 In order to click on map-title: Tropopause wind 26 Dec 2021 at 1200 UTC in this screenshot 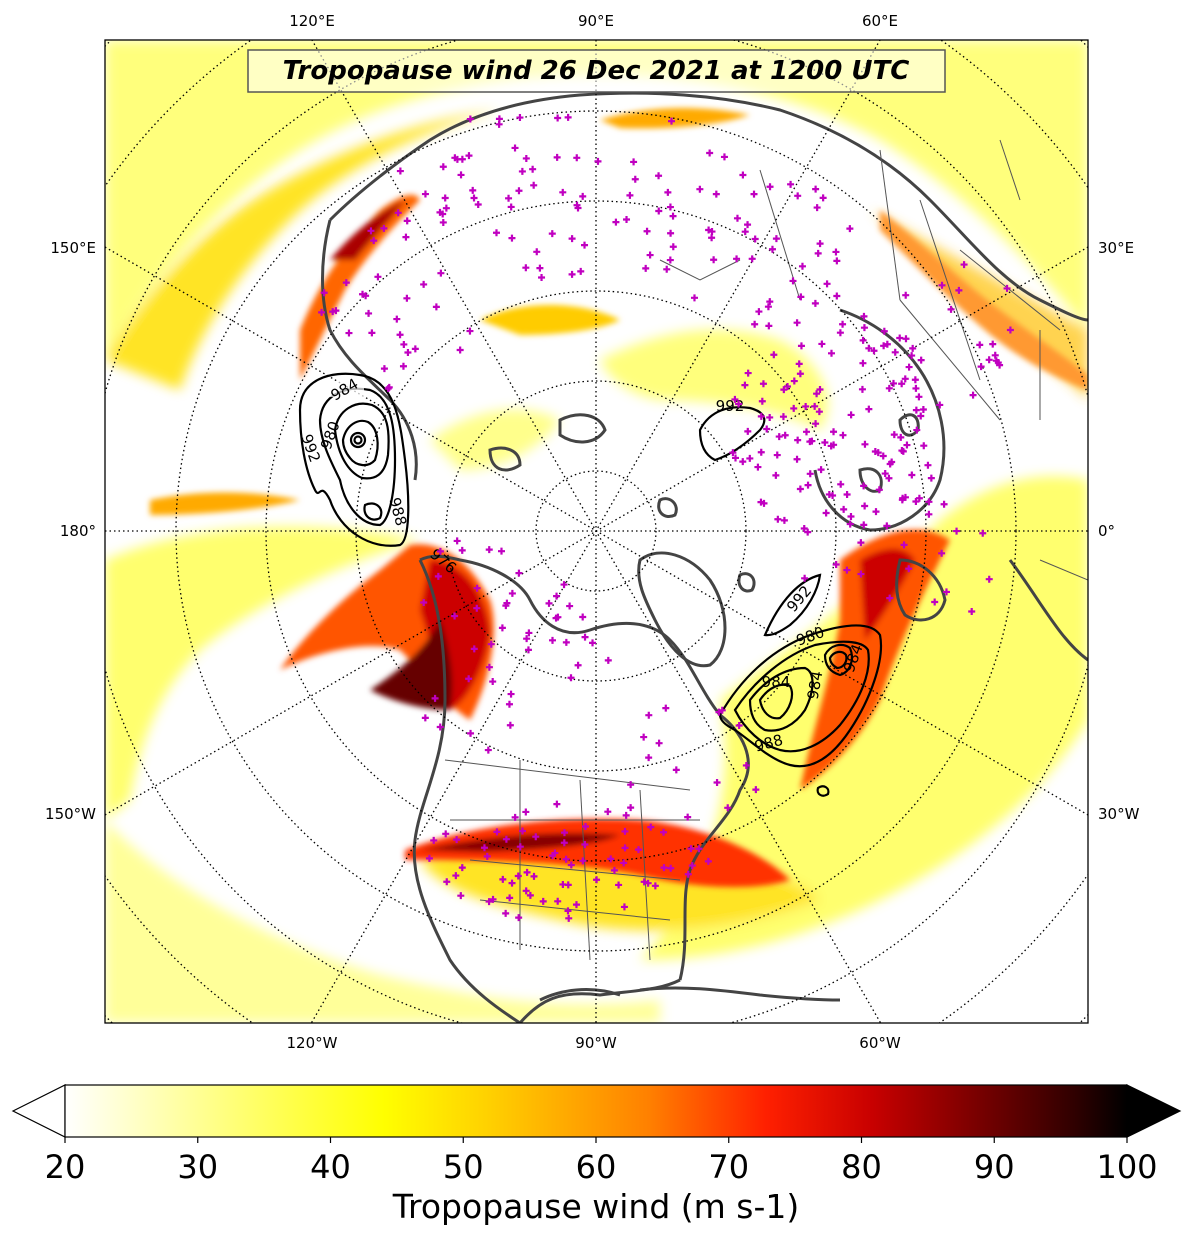, I will do `click(596, 71)`.